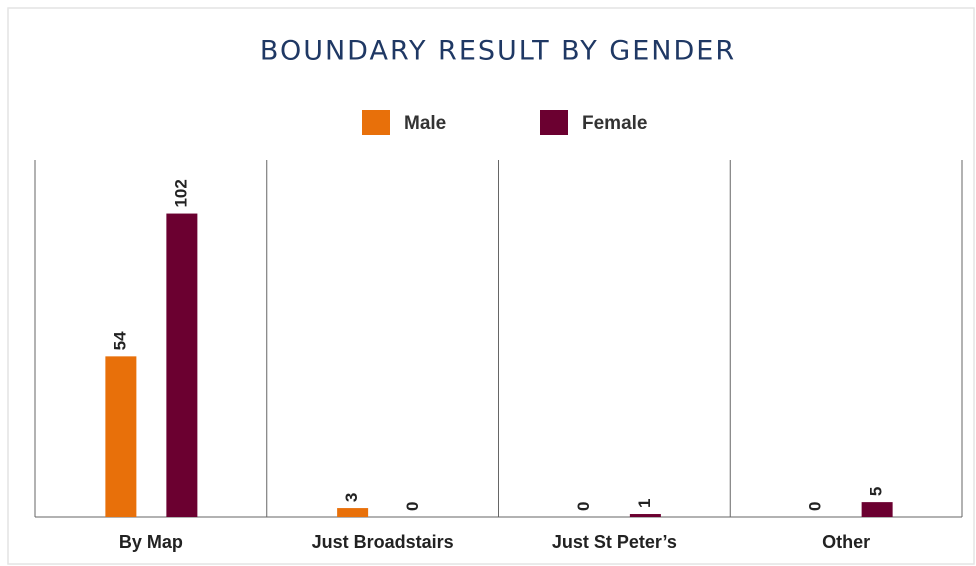 The image size is (976, 566). I want to click on x-tick-label: Other, so click(846, 542).